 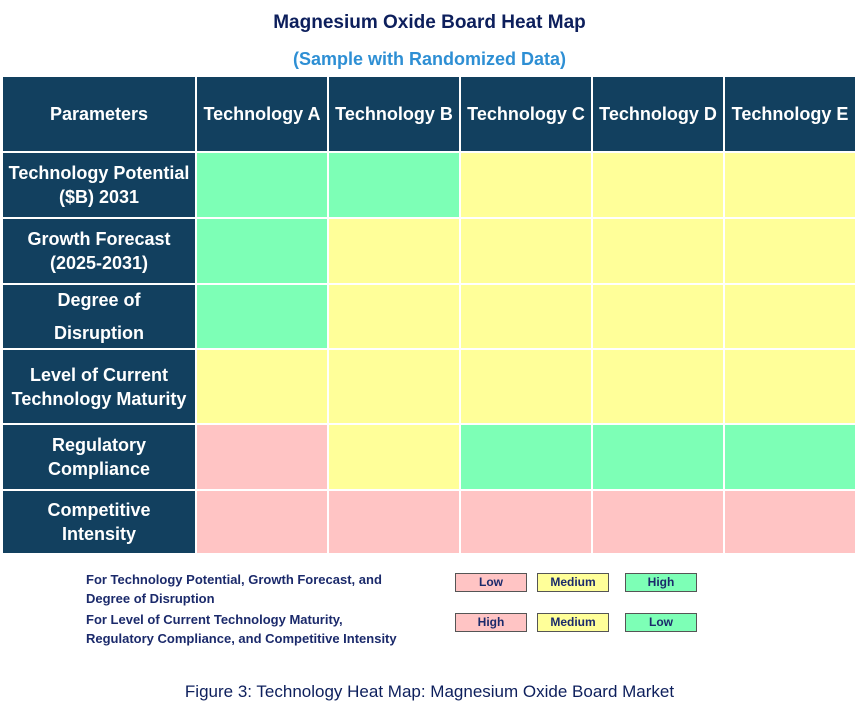 I want to click on row-label-line: Disruption, so click(x=99, y=332).